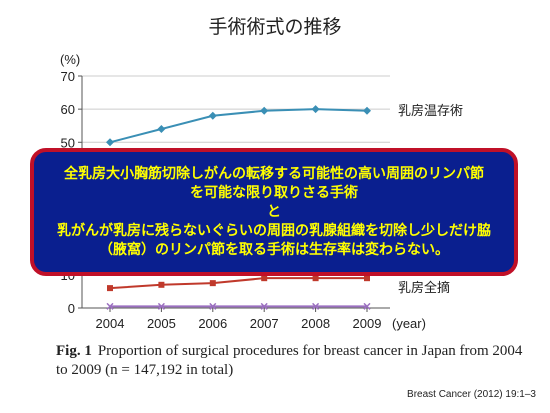 This screenshot has width=550, height=413. What do you see at coordinates (430, 111) in the screenshot?
I see `series-label: 乳房温存術` at bounding box center [430, 111].